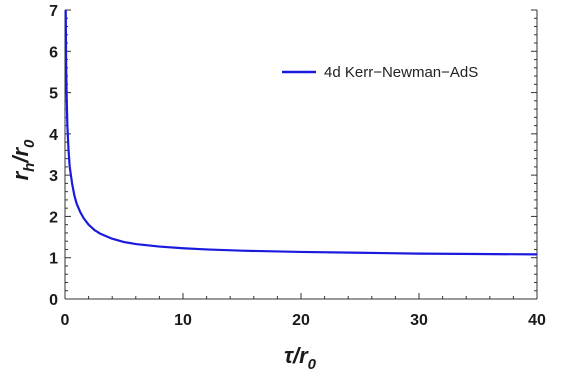 The width and height of the screenshot is (568, 379). I want to click on y-tick-label: 7, so click(53, 11).